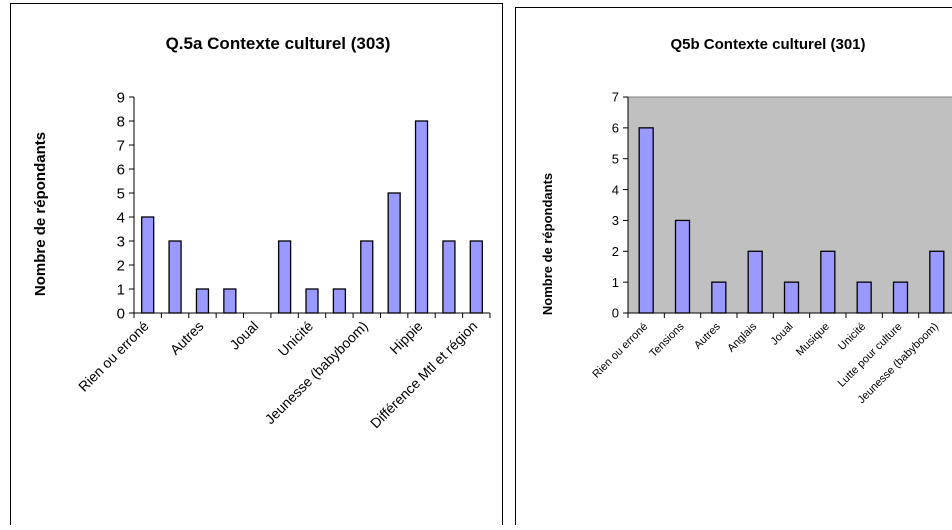 Image resolution: width=952 pixels, height=530 pixels. What do you see at coordinates (121, 97) in the screenshot?
I see `y-tick-label: 9` at bounding box center [121, 97].